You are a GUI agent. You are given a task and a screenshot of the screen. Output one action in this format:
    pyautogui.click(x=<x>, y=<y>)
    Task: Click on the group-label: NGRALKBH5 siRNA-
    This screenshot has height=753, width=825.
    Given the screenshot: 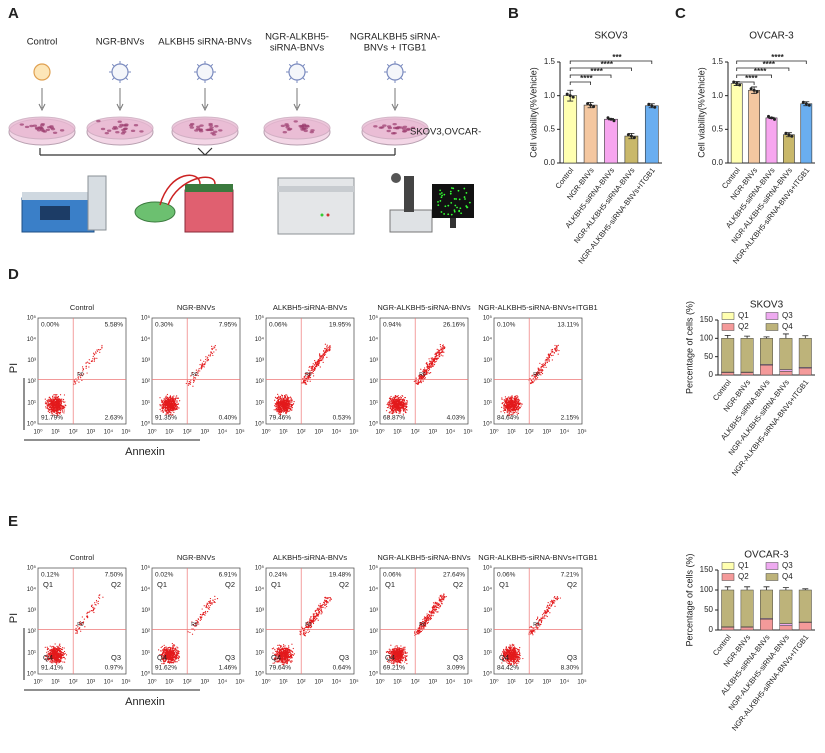 What is the action you would take?
    pyautogui.click(x=395, y=37)
    